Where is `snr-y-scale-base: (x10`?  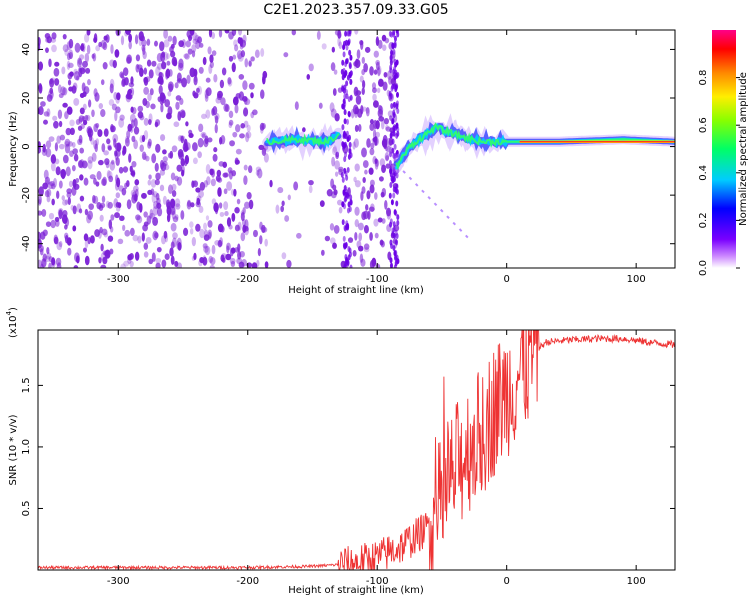
snr-y-scale-base: (x10 is located at coordinates (13, 326).